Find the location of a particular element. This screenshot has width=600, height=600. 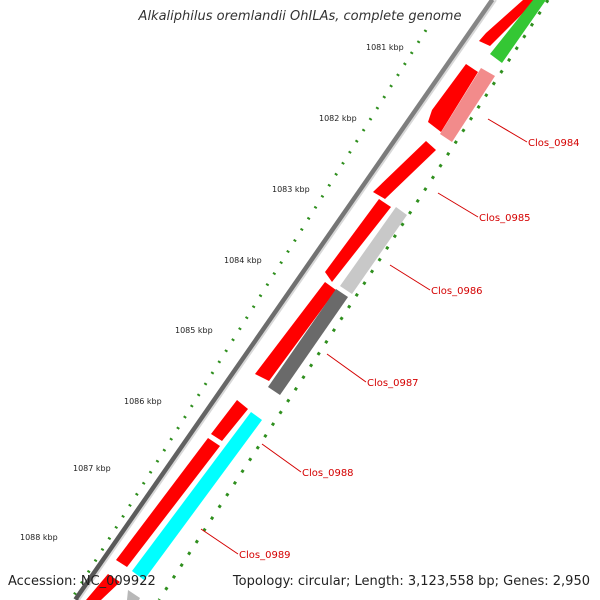

gene-label-2: Clos_0986 is located at coordinates (457, 291).